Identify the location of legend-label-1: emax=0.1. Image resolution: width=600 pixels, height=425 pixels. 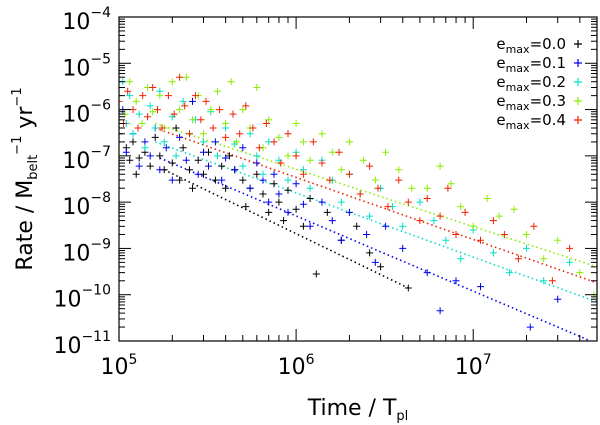
(531, 64).